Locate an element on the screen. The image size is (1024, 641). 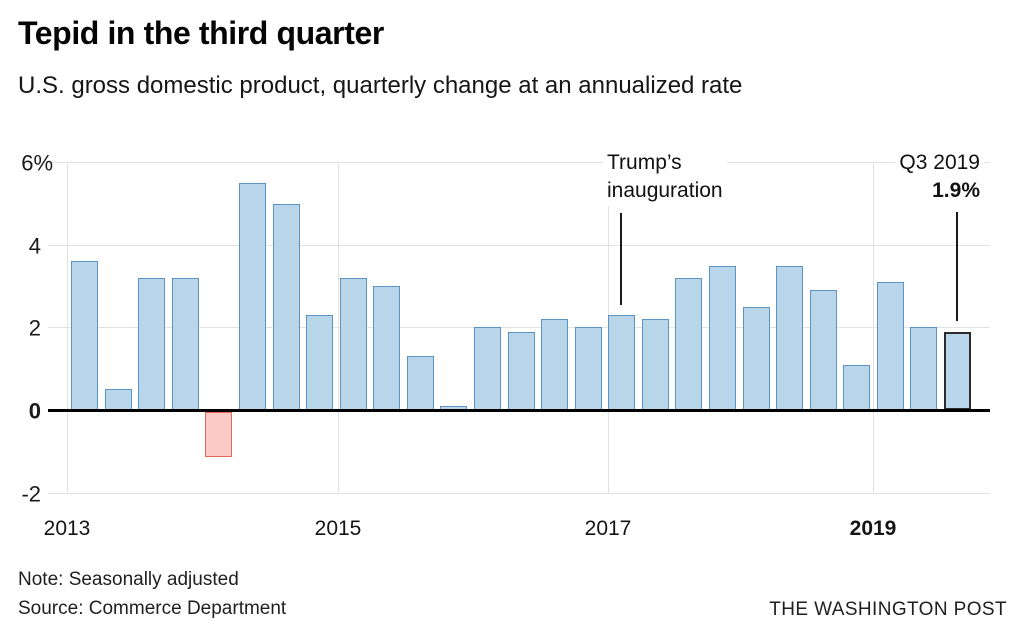
bar-2014-q3 is located at coordinates (286, 306).